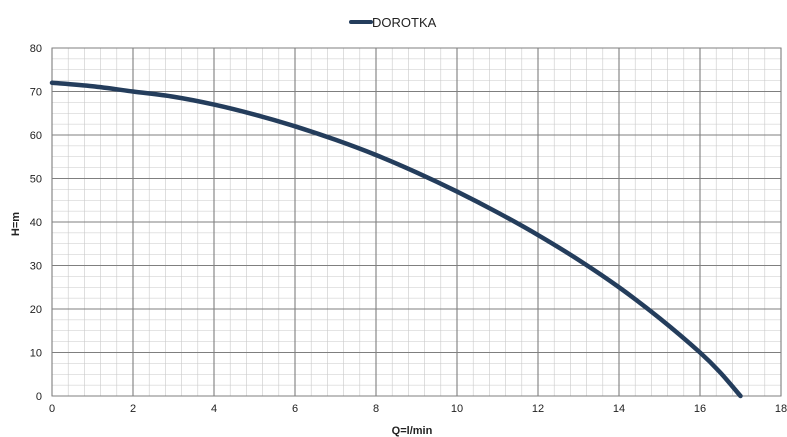  Describe the element at coordinates (36, 49) in the screenshot. I see `y-tick-label: 80` at that location.